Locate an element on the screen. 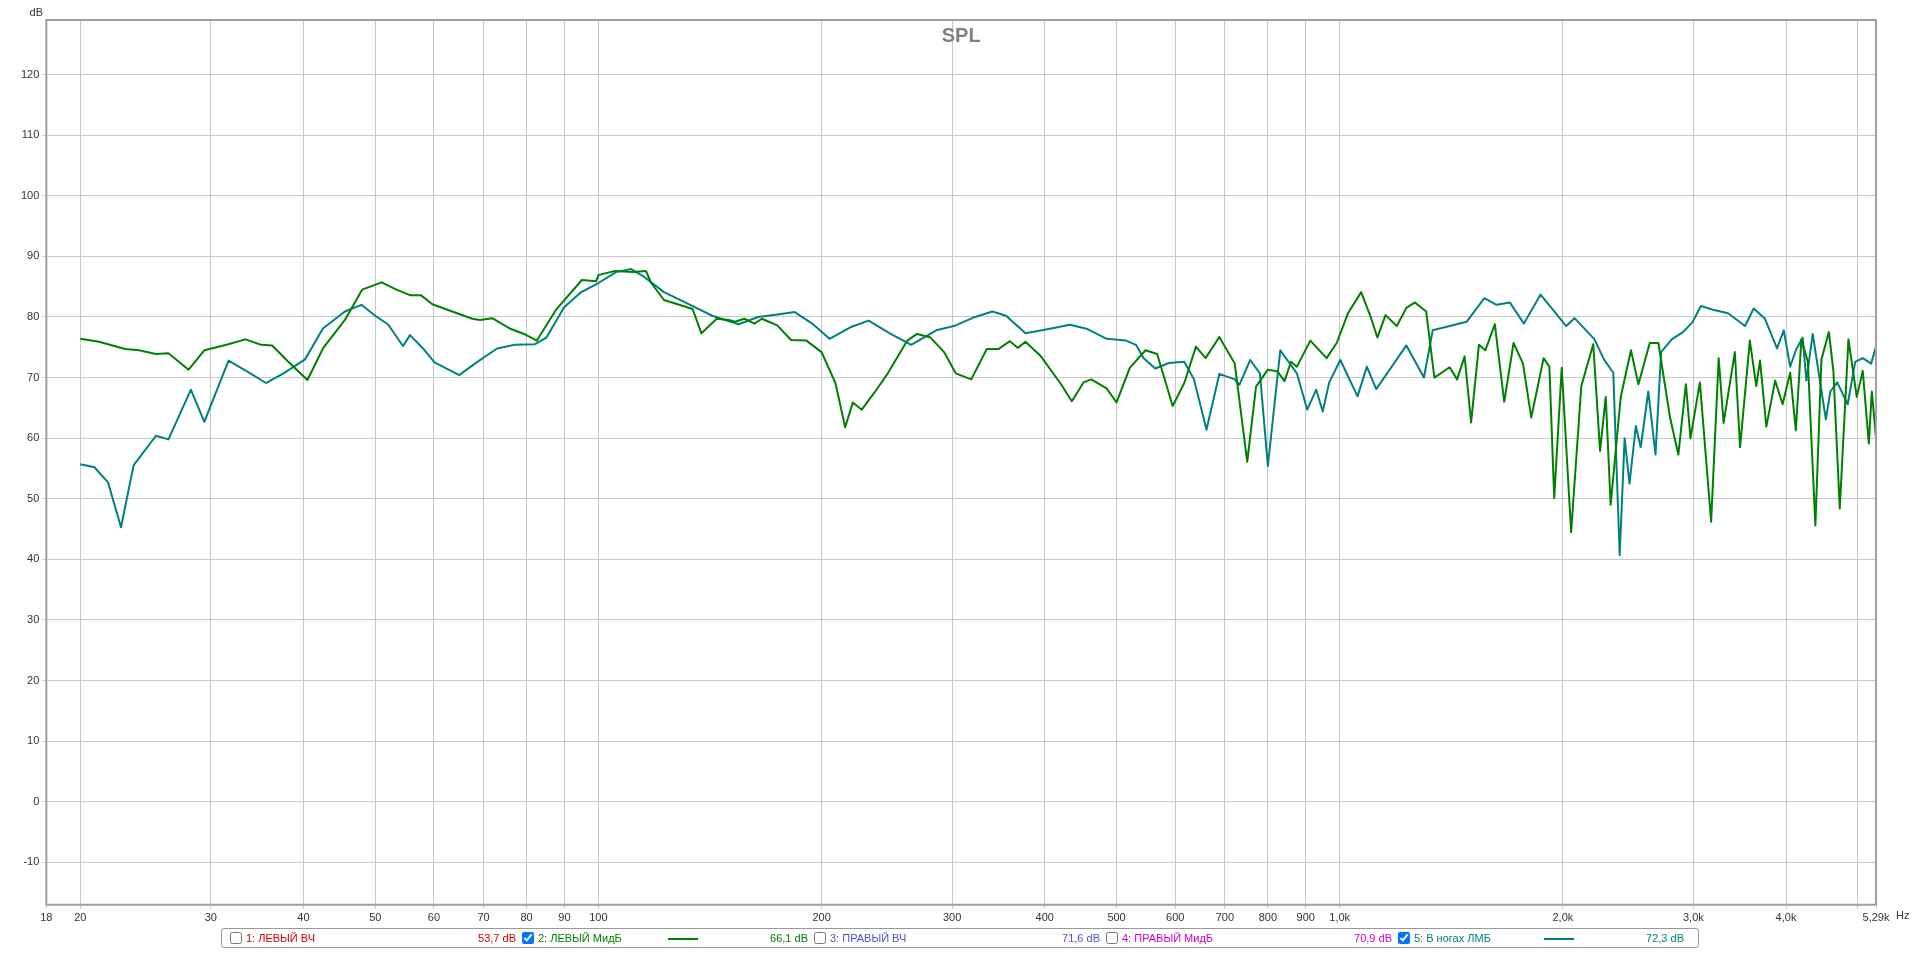  x-tick-label: 4,0k is located at coordinates (1786, 917).